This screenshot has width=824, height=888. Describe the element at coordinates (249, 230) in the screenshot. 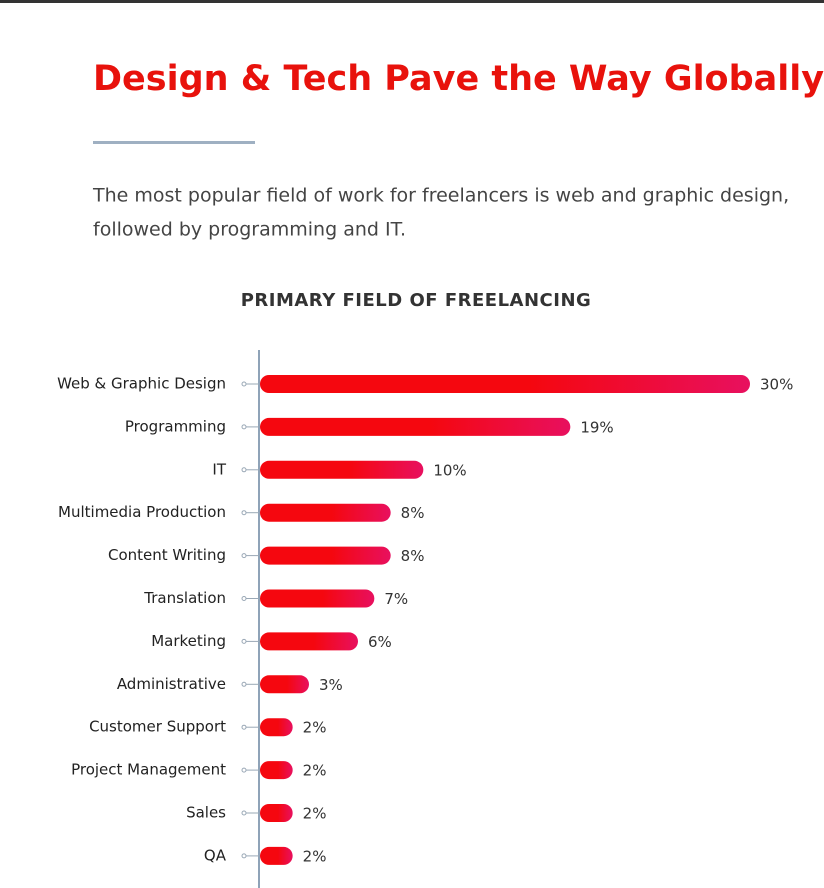

I see `intro-text: followed by programming and IT.` at that location.